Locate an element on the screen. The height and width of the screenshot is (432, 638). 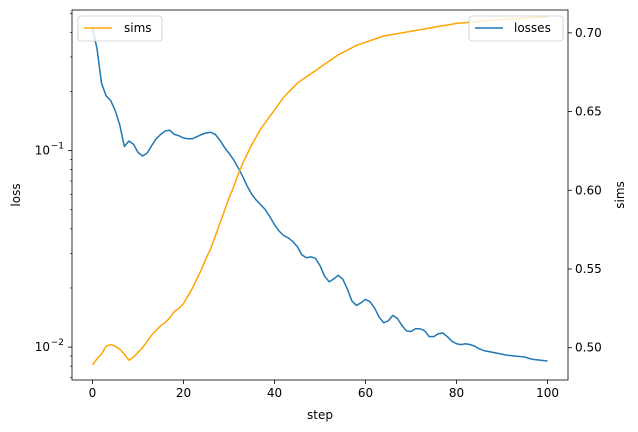
legend-label-losses: losses is located at coordinates (532, 28).